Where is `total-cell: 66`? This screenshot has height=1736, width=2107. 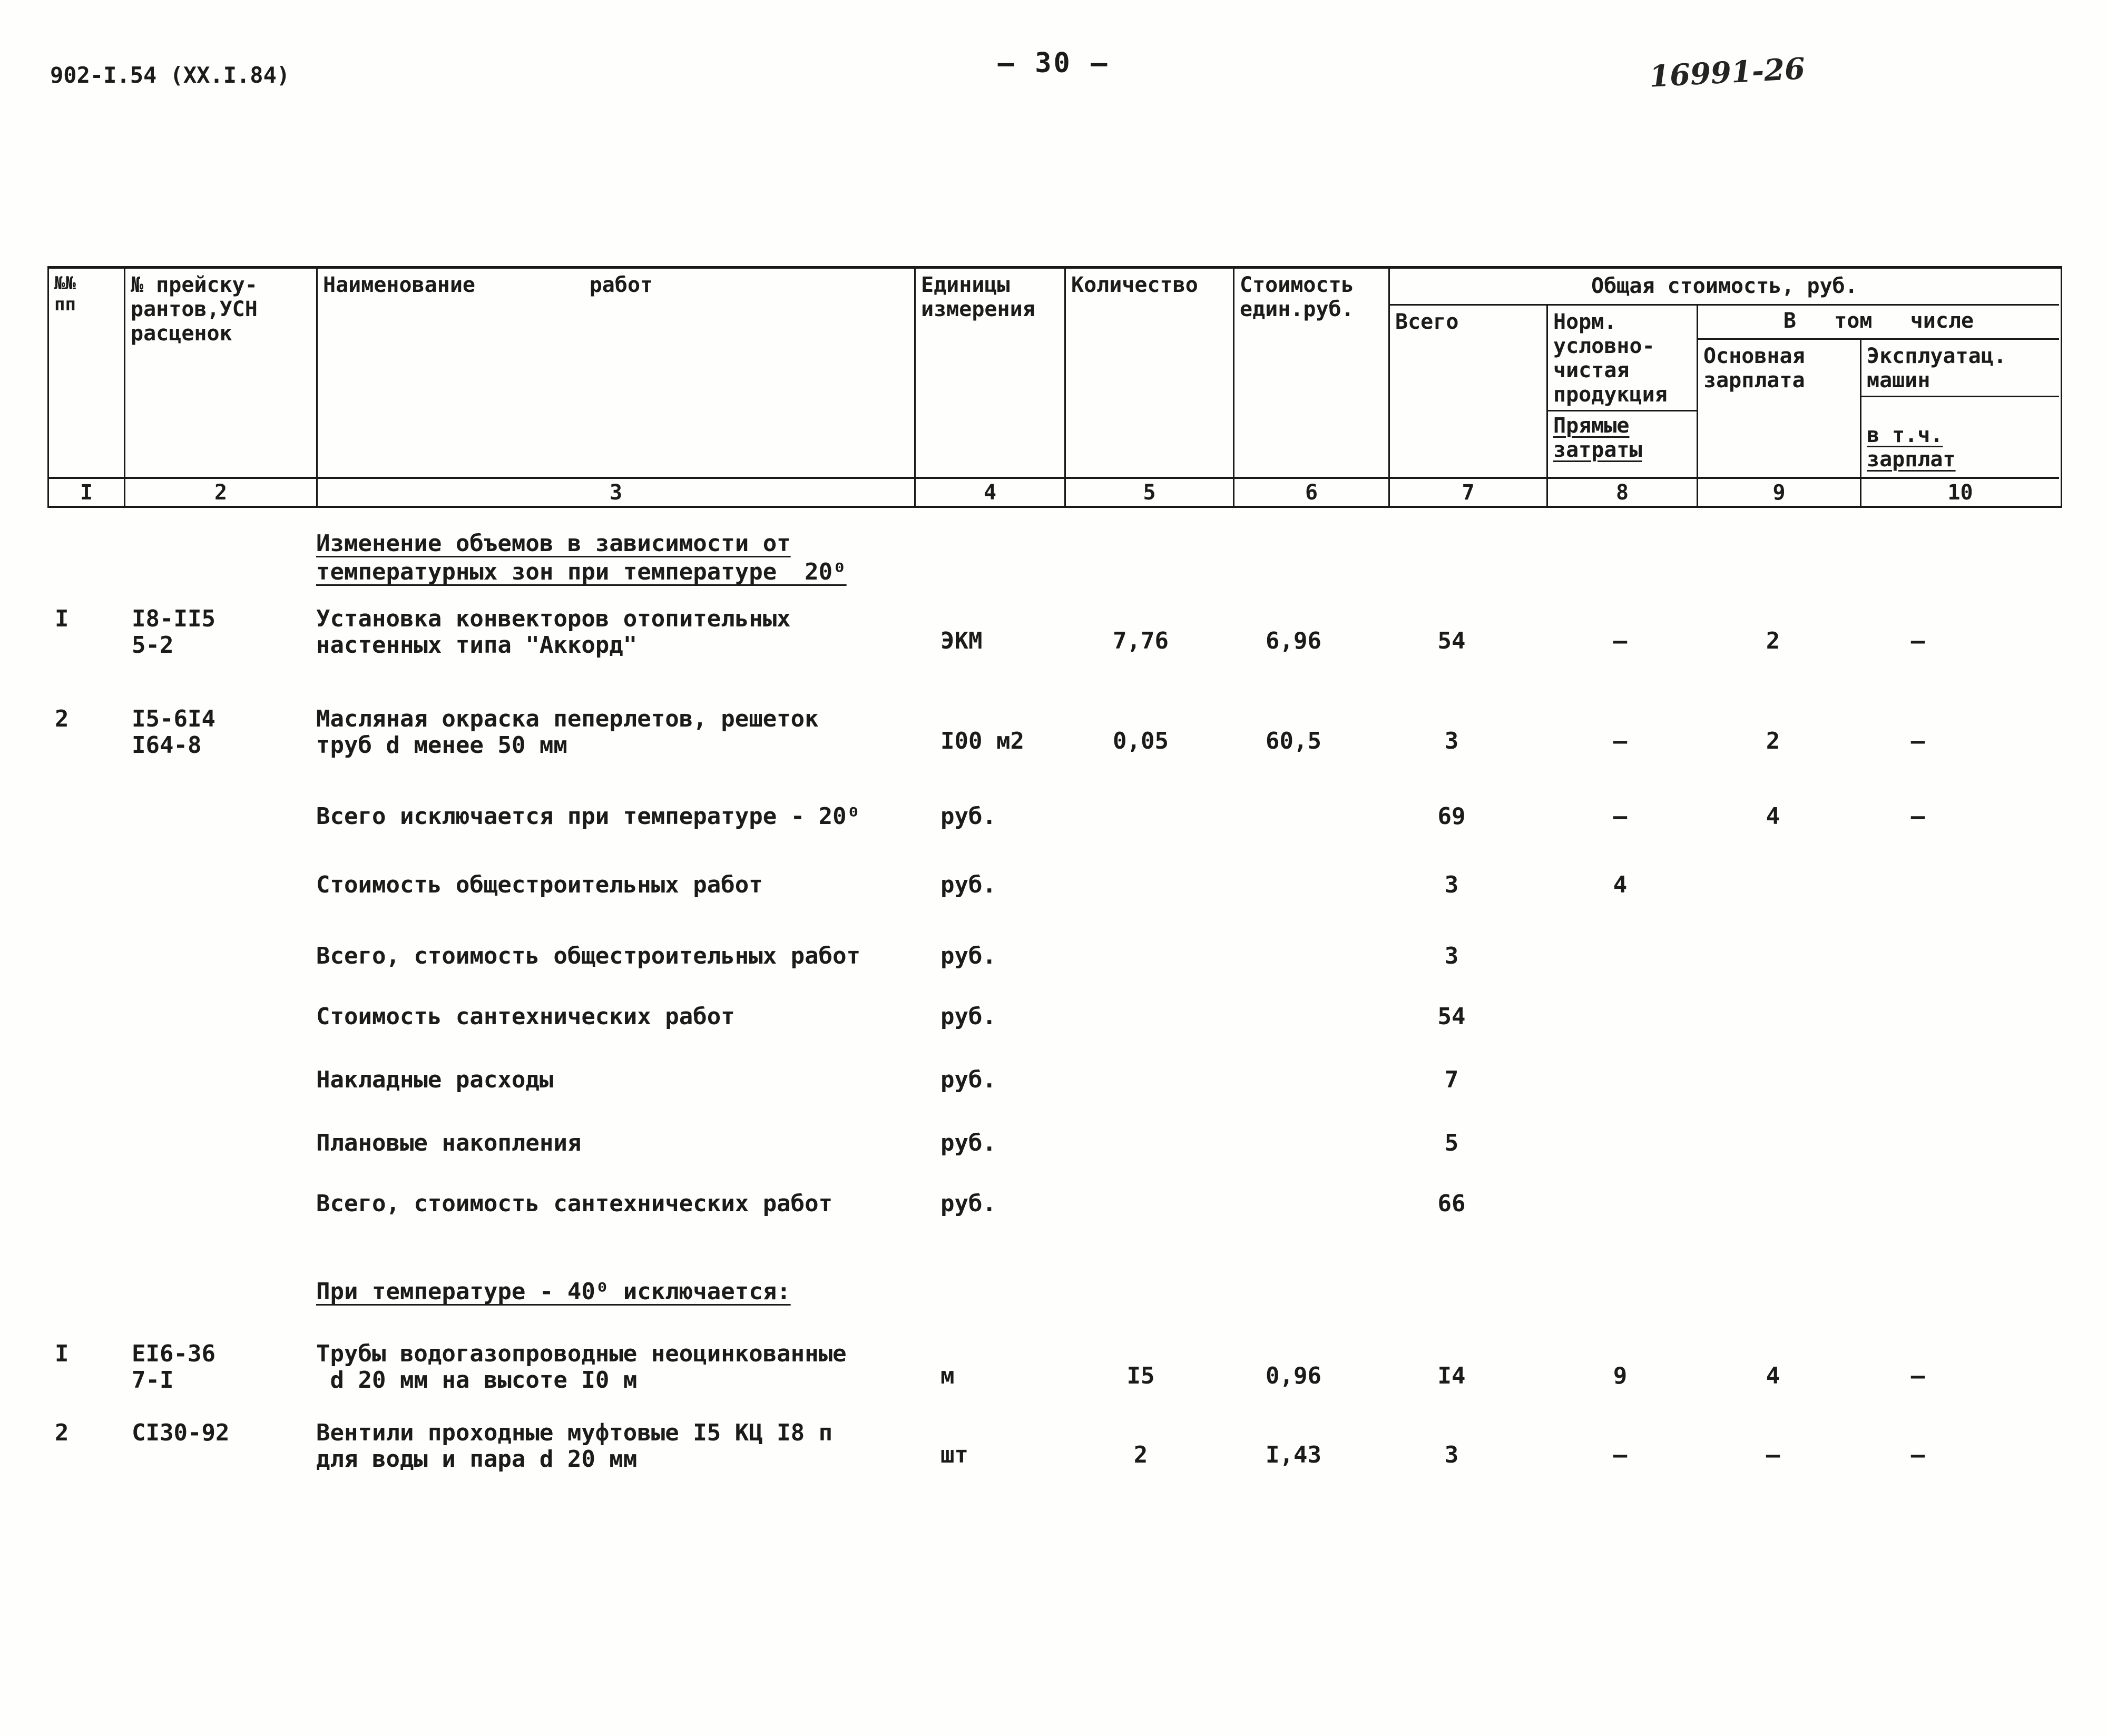
total-cell: 66 is located at coordinates (1451, 1203).